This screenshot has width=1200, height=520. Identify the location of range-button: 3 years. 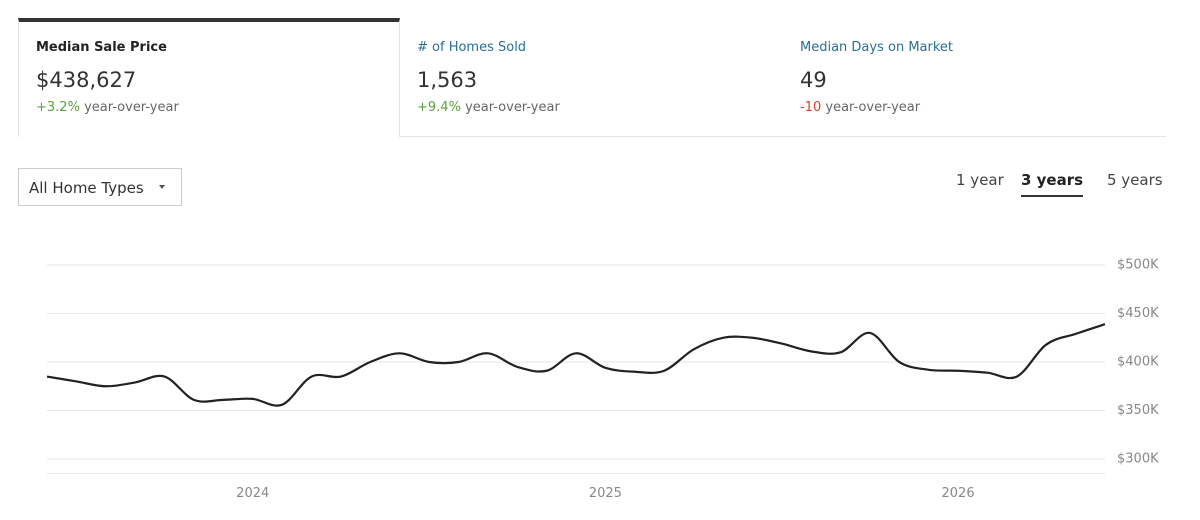
(1052, 184).